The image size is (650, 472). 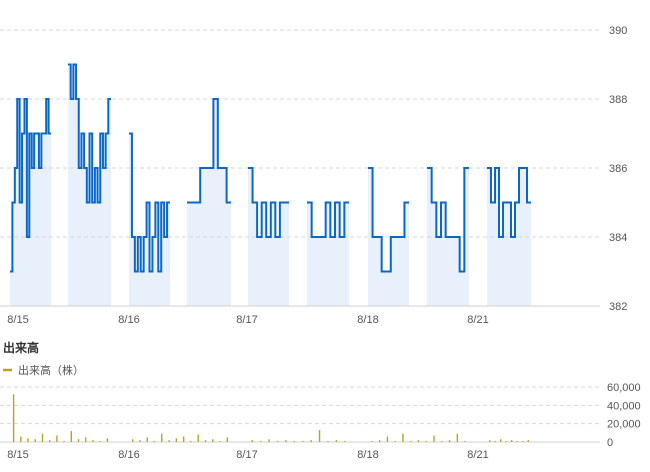 I want to click on price-y-tick-label: 386, so click(x=618, y=169).